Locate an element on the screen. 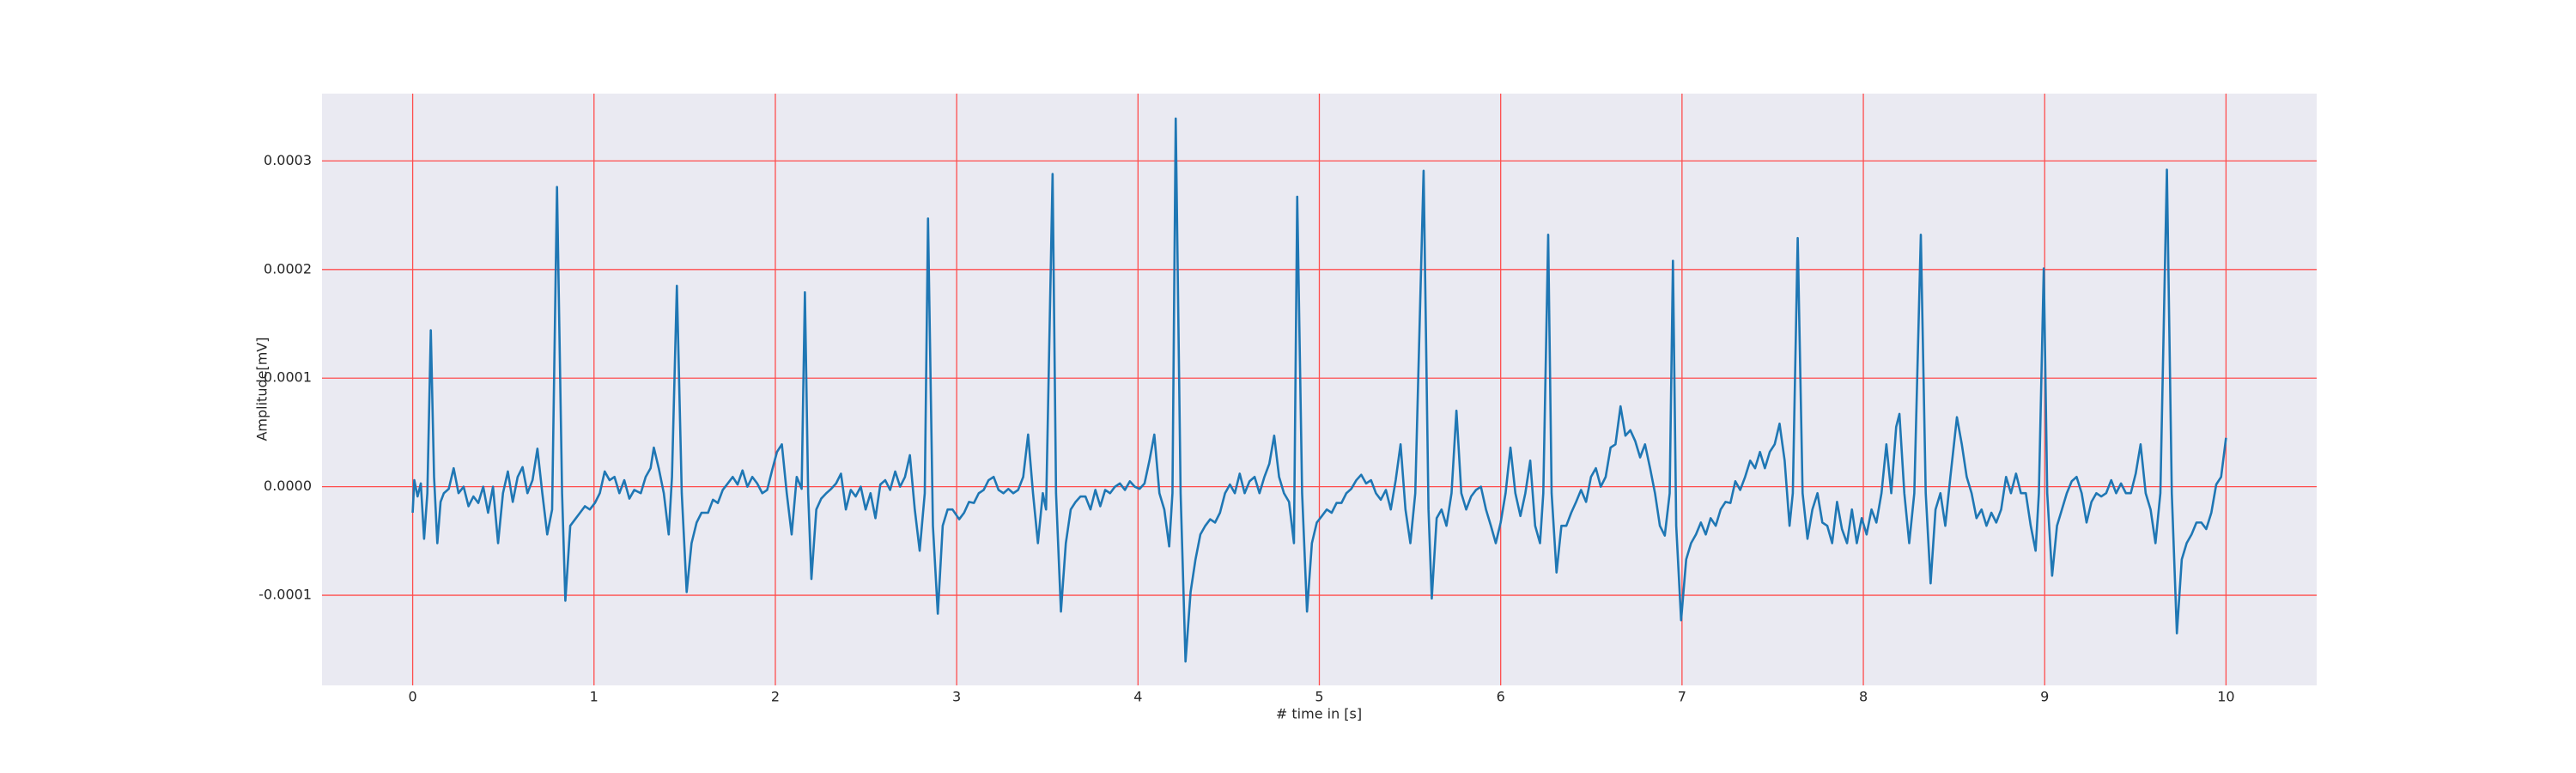 The image size is (2576, 773). y-tick-label: -0.0001 is located at coordinates (285, 595).